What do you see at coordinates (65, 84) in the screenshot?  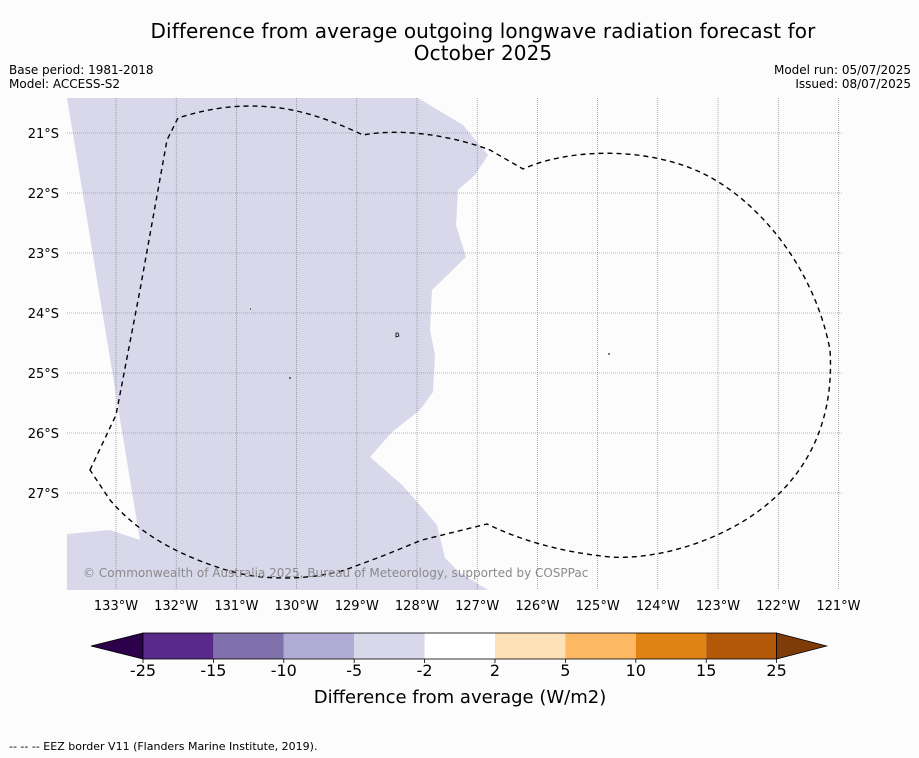 I see `model-text: Model: ACCESS-S2` at bounding box center [65, 84].